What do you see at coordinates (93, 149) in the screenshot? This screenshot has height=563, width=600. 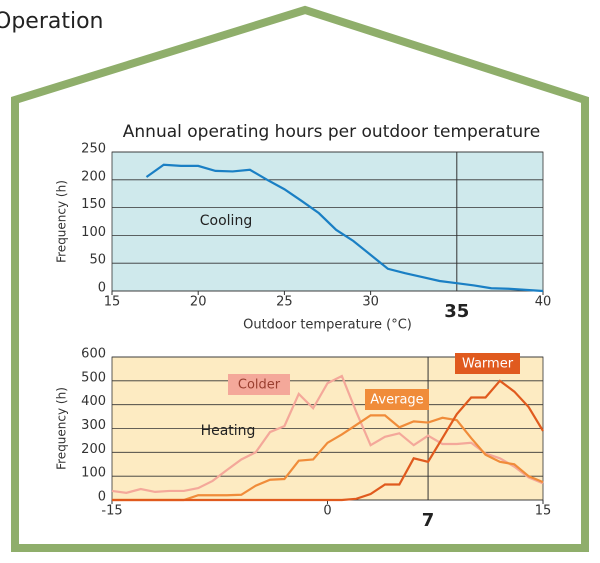 I see `y-tick-label: 250` at bounding box center [93, 149].